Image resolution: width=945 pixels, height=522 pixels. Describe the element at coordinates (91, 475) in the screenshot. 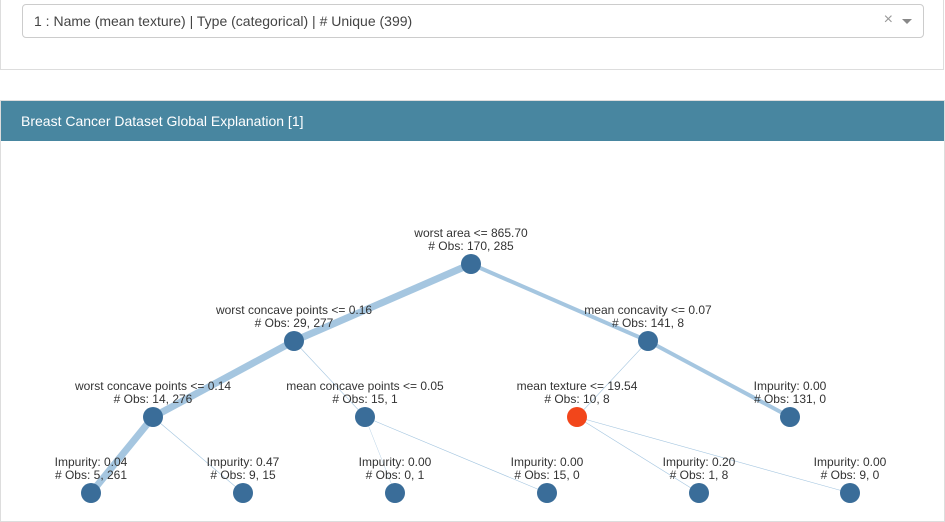

I see `node-obs: # Obs: 5, 261` at that location.